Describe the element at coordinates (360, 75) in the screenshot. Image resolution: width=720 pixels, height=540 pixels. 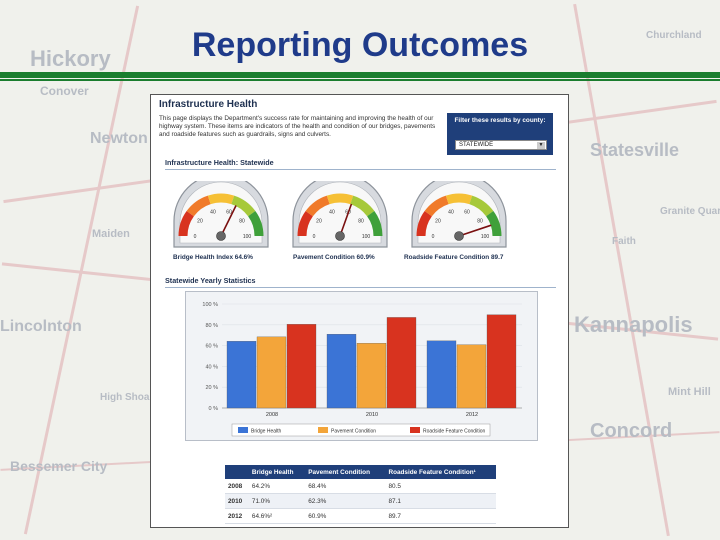
I see `title-divider` at that location.